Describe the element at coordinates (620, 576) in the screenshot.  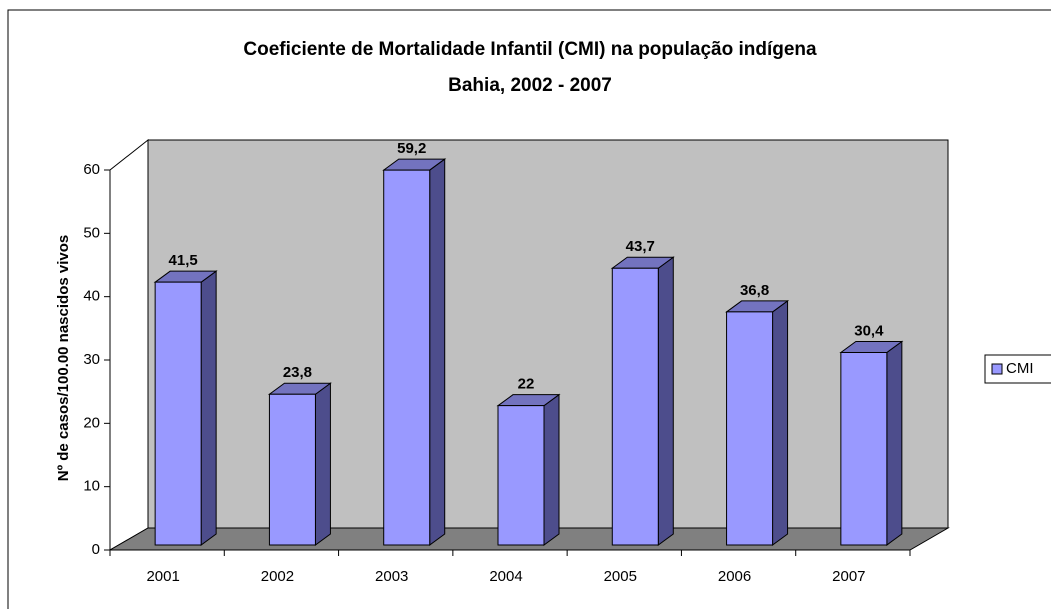
I see `x-tick-label: 2005` at that location.